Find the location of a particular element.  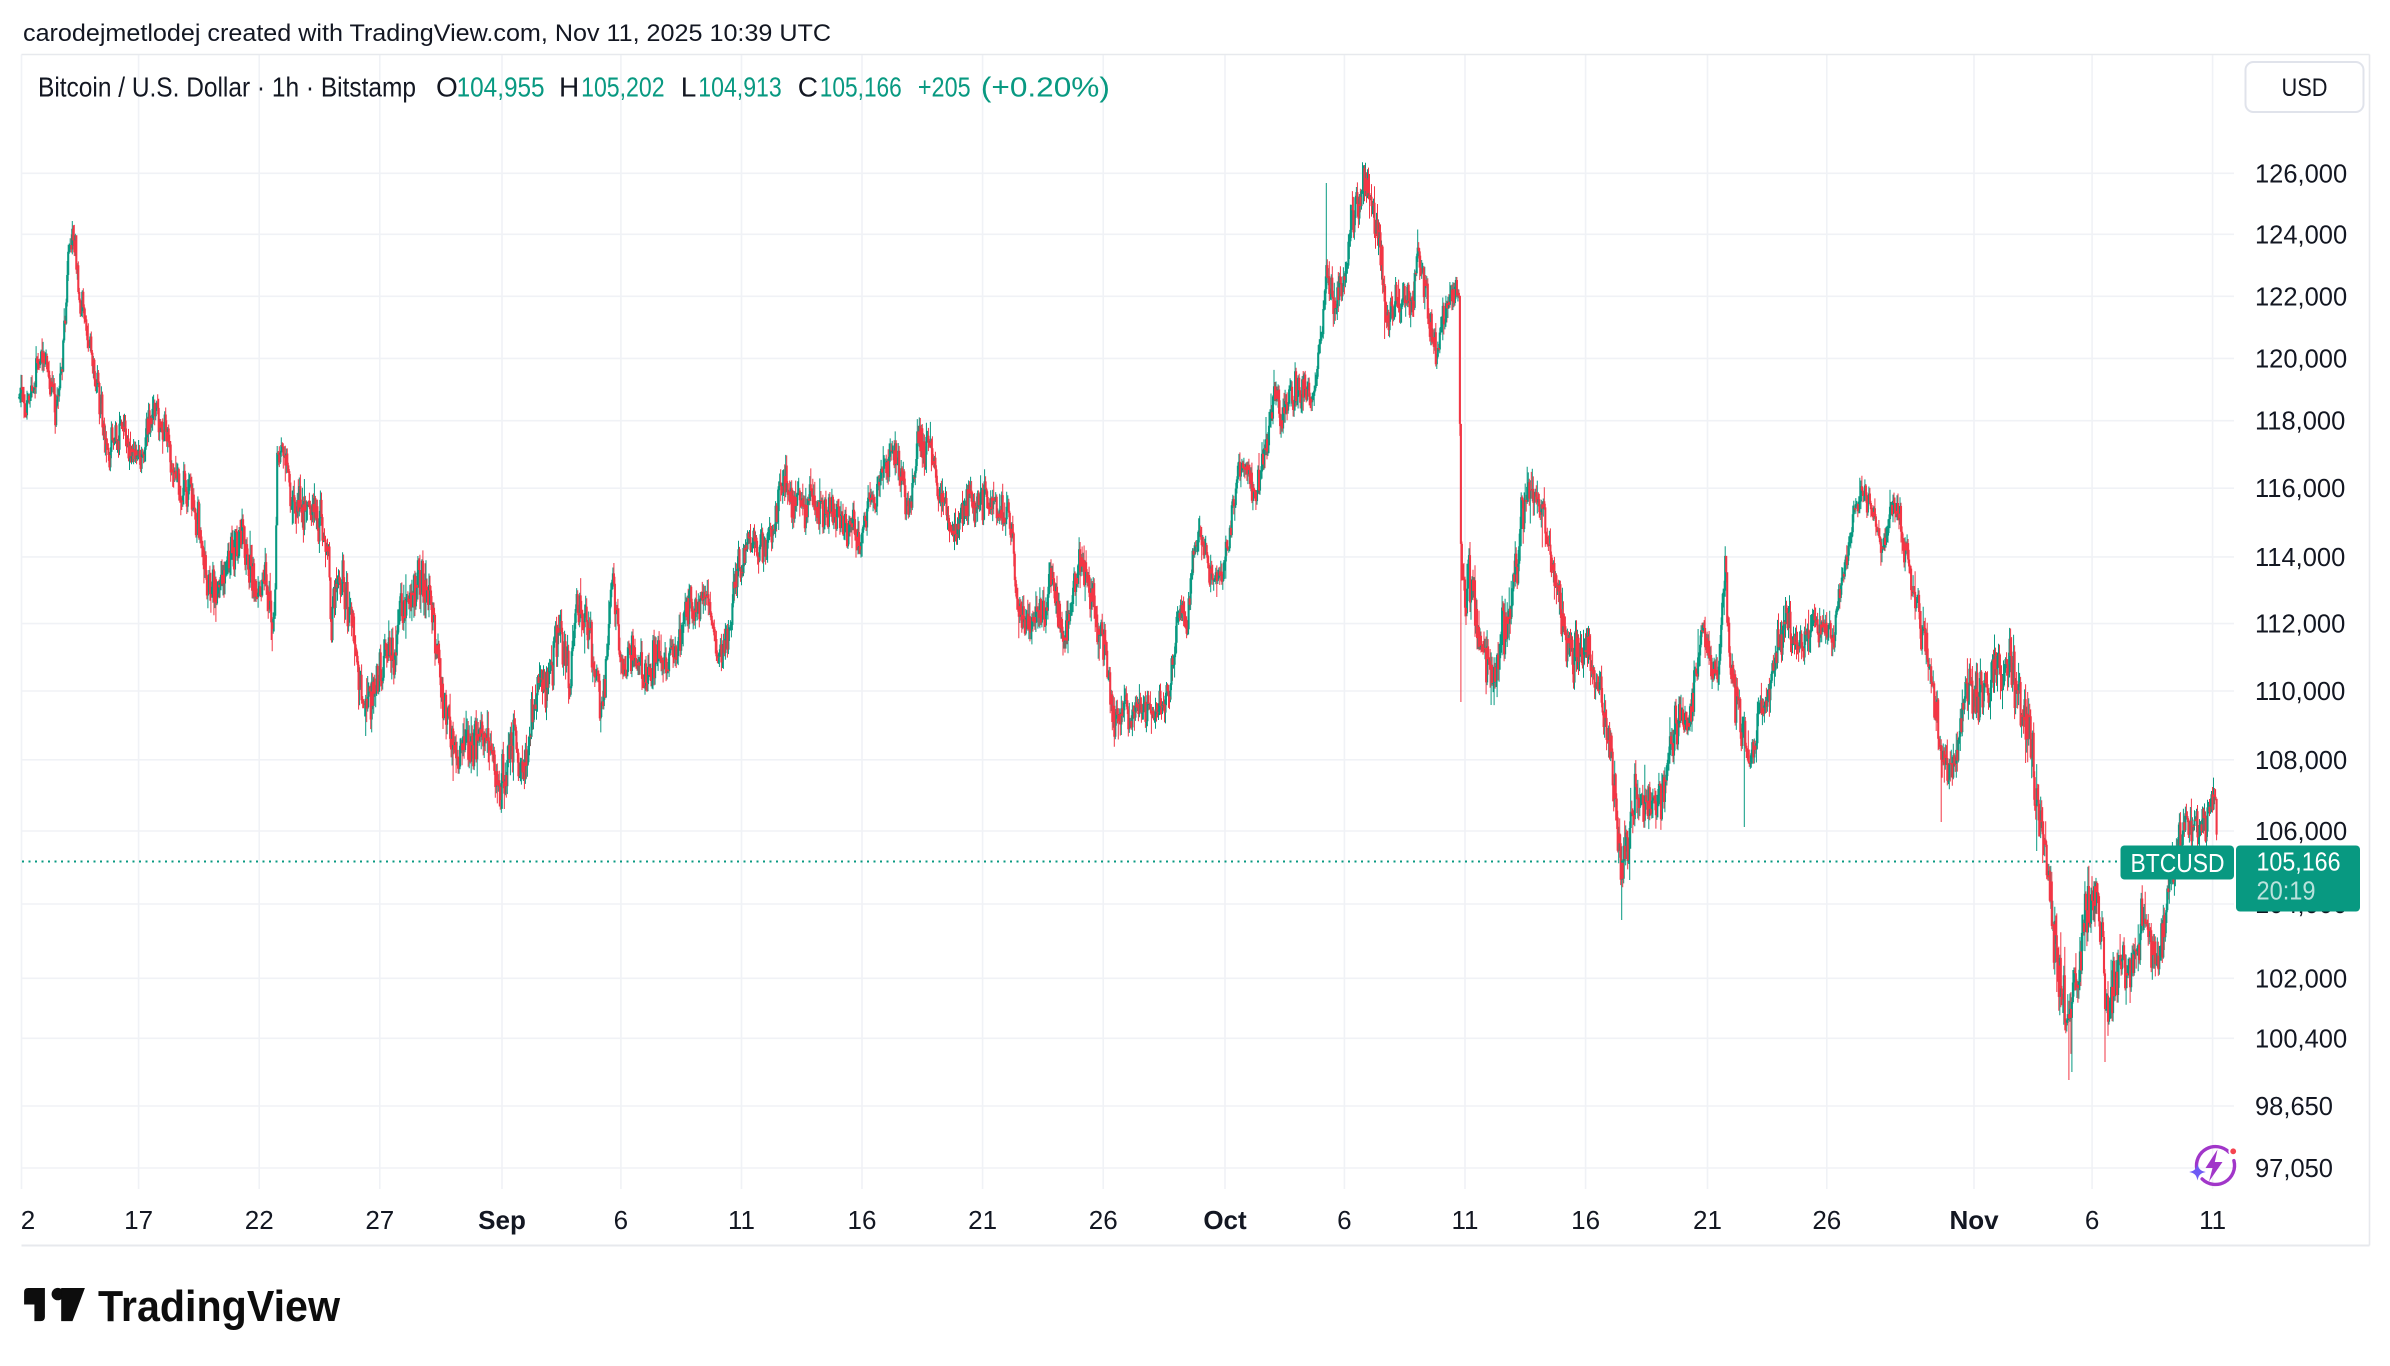

svg-text: 122,000 is located at coordinates (2301, 297).